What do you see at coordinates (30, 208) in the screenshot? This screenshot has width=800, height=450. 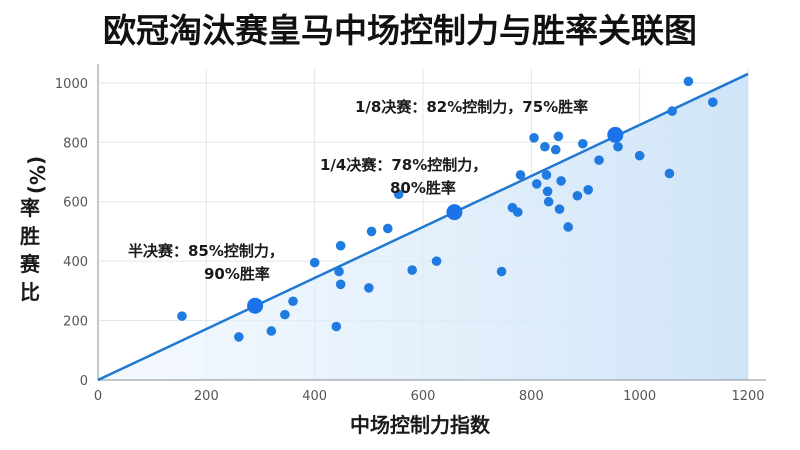 I see `y-axis-label-char: 率` at bounding box center [30, 208].